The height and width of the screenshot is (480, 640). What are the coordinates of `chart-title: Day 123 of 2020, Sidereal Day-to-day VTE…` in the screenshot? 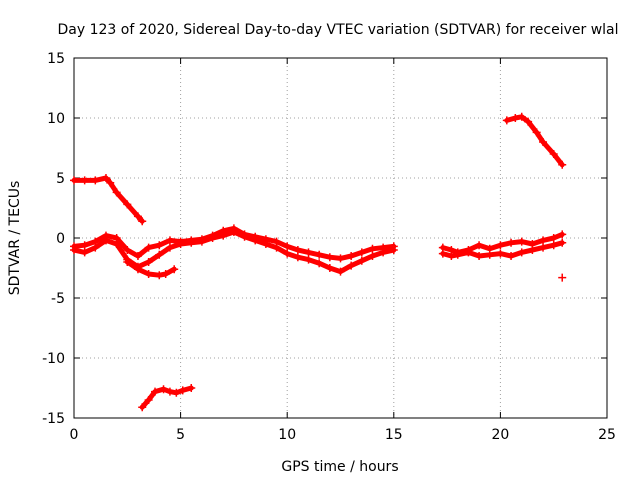 It's located at (337, 30).